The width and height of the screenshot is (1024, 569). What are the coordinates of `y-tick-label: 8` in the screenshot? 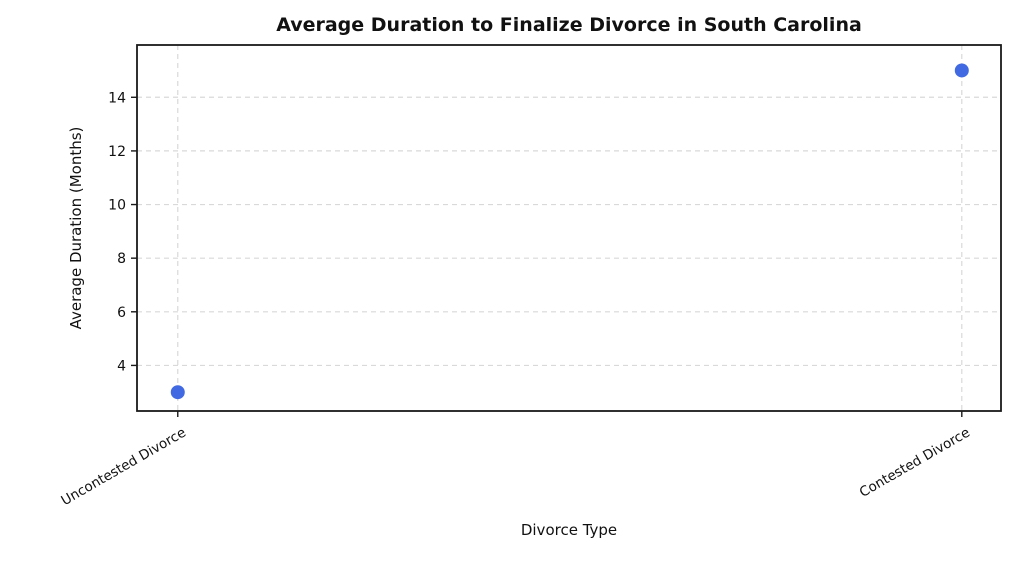 It's located at (121, 259).